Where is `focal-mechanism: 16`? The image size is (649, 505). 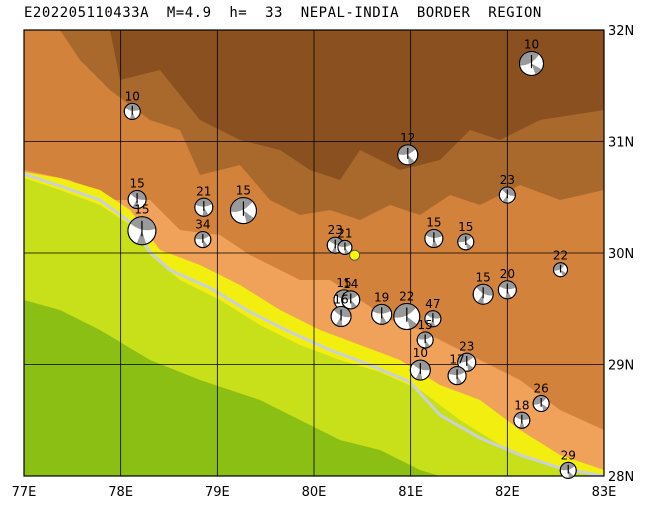
focal-mechanism: 16 is located at coordinates (341, 310).